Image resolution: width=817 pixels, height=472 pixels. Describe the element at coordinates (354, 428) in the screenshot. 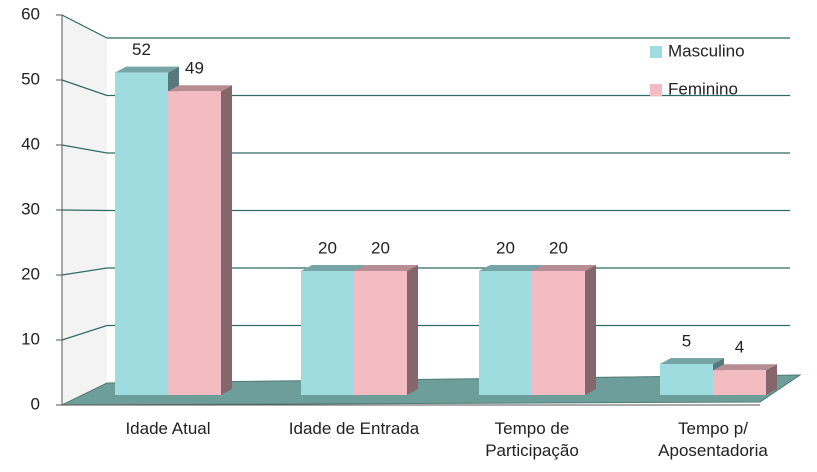

I see `x-tick-label: Idade de Entrada` at that location.